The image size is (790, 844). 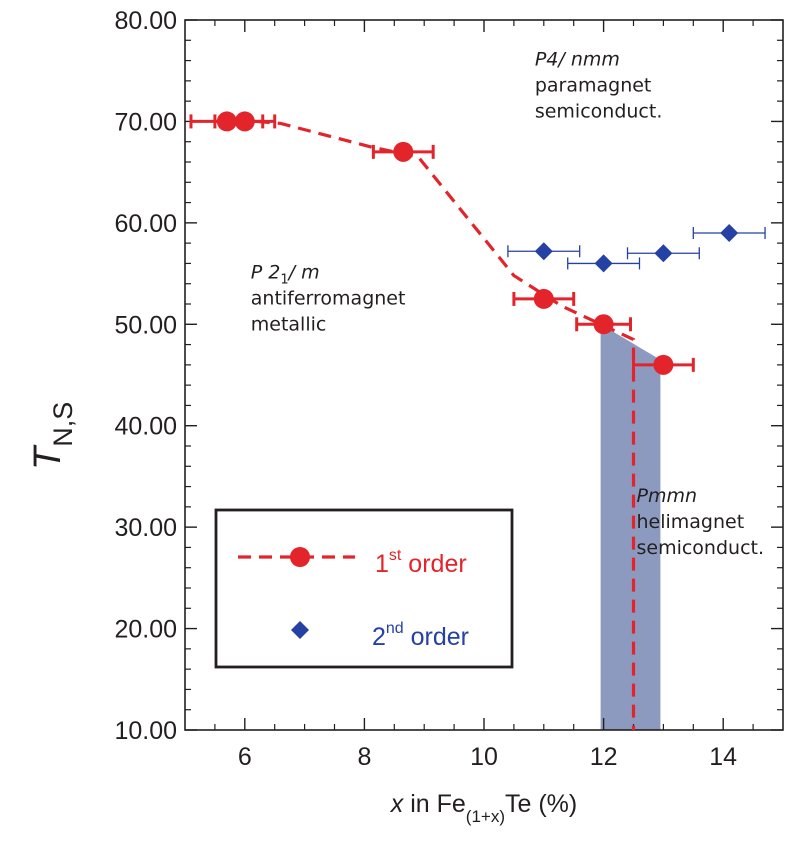 I want to click on y-tick-label: 60.00, so click(x=145, y=224).